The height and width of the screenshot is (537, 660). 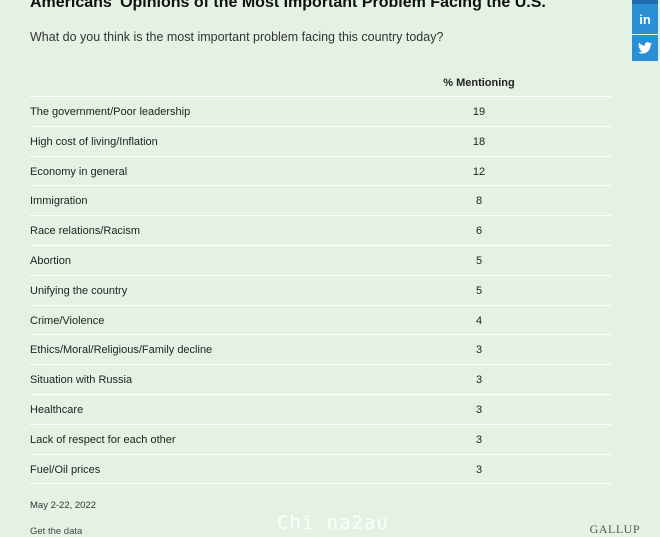 I want to click on table-row: Lack of respect for each other 3, so click(x=320, y=440).